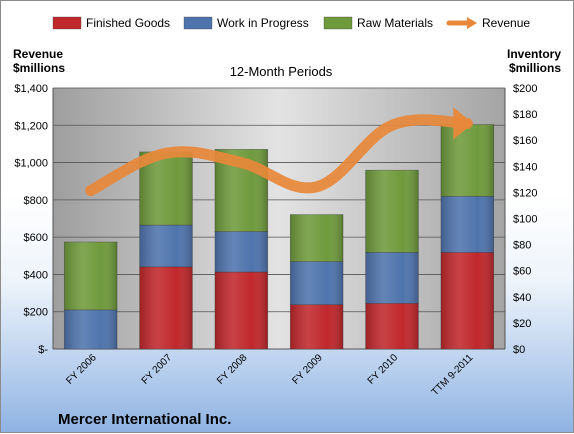 Image resolution: width=574 pixels, height=434 pixels. Describe the element at coordinates (36, 201) in the screenshot. I see `left-tick-label: $800` at that location.